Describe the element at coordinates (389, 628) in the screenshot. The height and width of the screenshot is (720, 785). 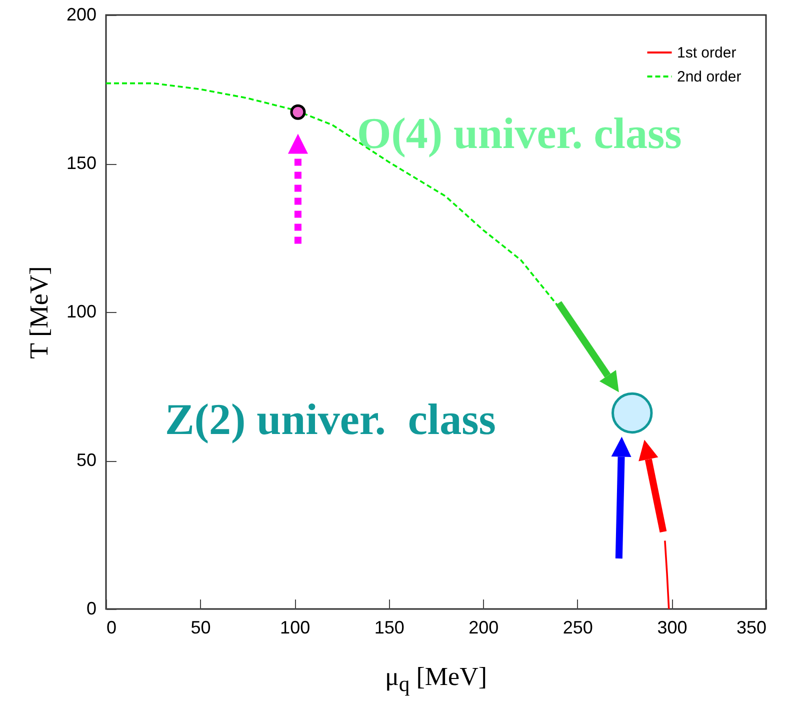
I see `x-tick-label: 150` at that location.